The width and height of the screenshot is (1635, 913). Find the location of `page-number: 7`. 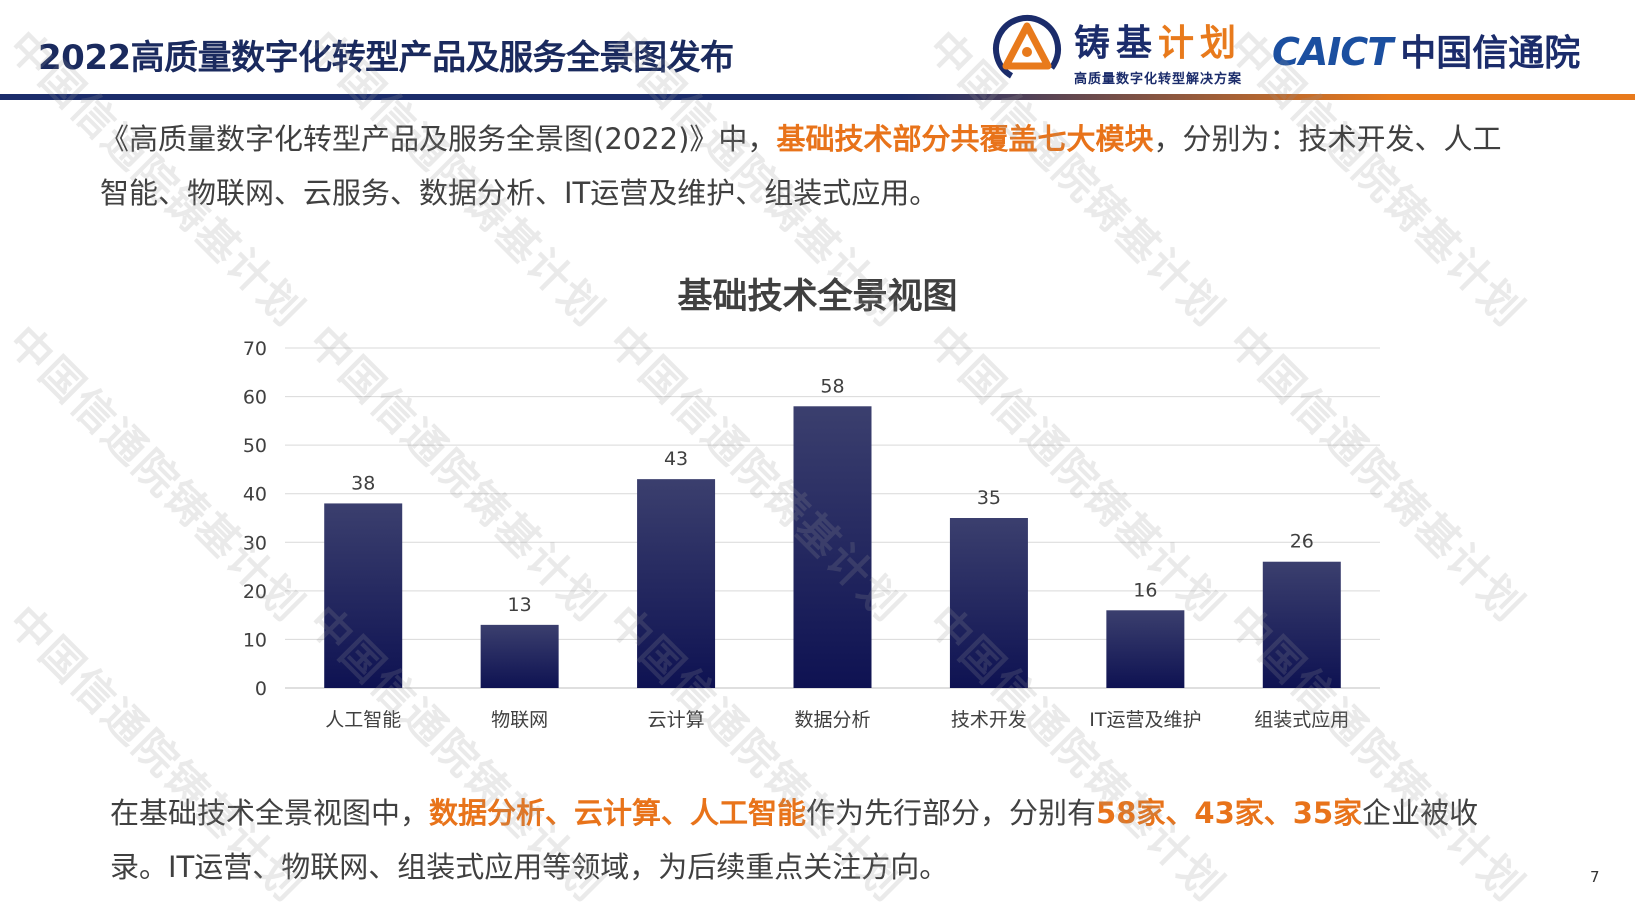

page-number: 7 is located at coordinates (1595, 877).